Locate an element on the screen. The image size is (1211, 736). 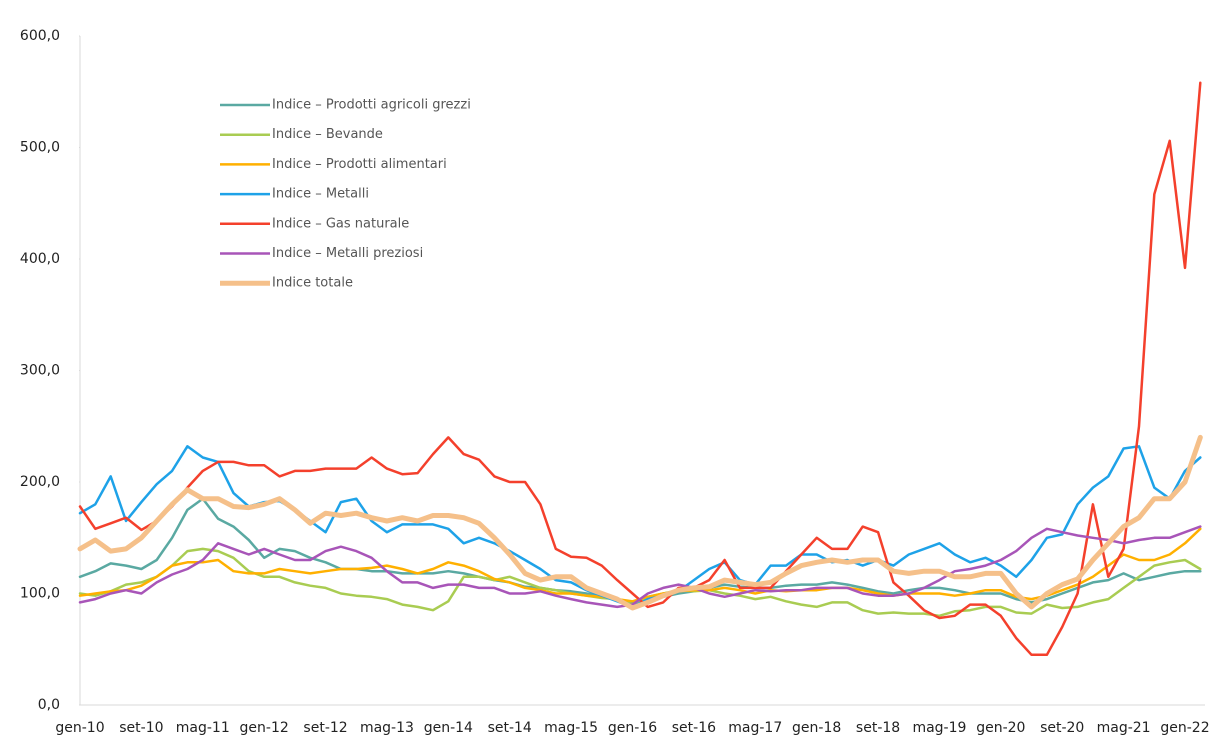
x-tick-label: set-16 is located at coordinates (694, 728).